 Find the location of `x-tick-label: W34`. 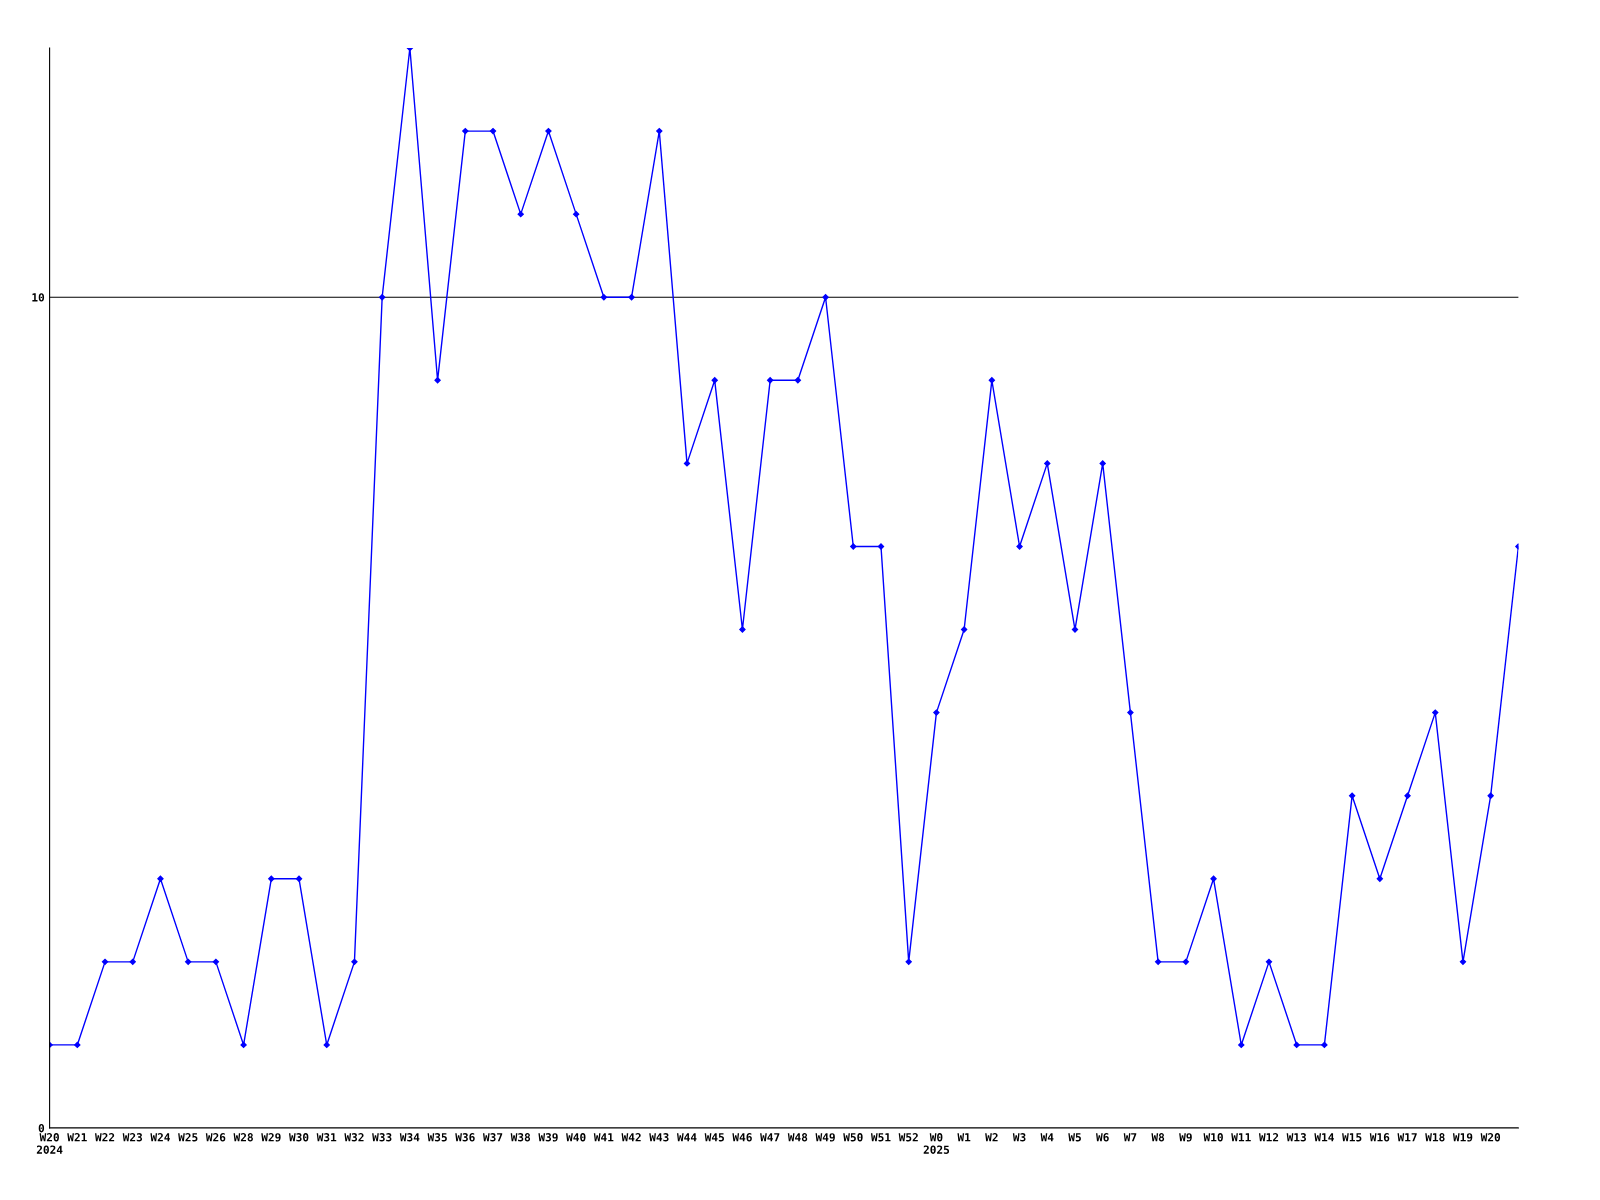

x-tick-label: W34 is located at coordinates (409, 1137).